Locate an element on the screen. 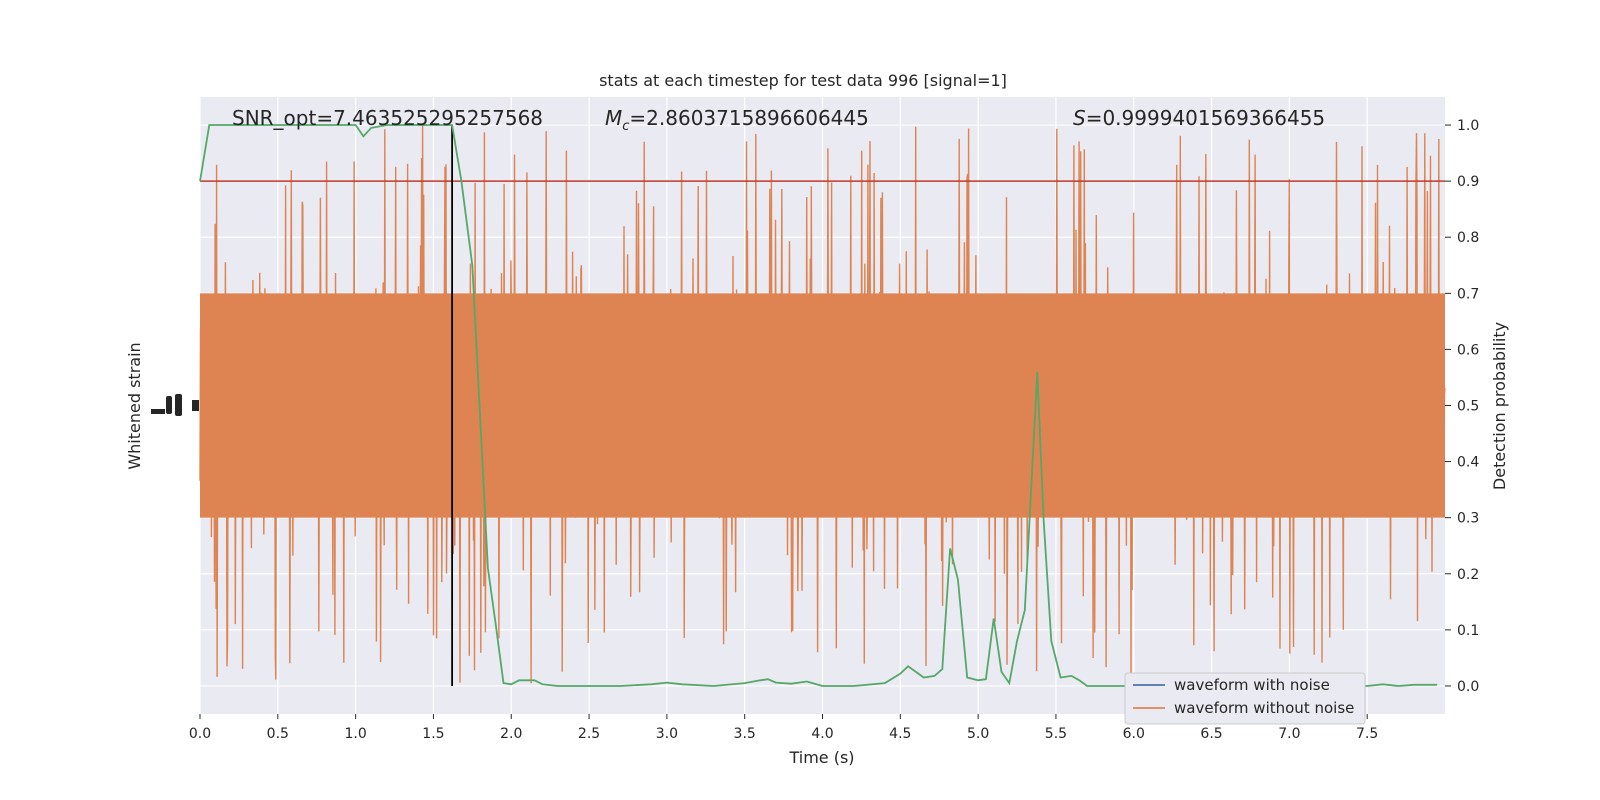 The image size is (1600, 800). y-tick-label: 0.4 is located at coordinates (1468, 463).